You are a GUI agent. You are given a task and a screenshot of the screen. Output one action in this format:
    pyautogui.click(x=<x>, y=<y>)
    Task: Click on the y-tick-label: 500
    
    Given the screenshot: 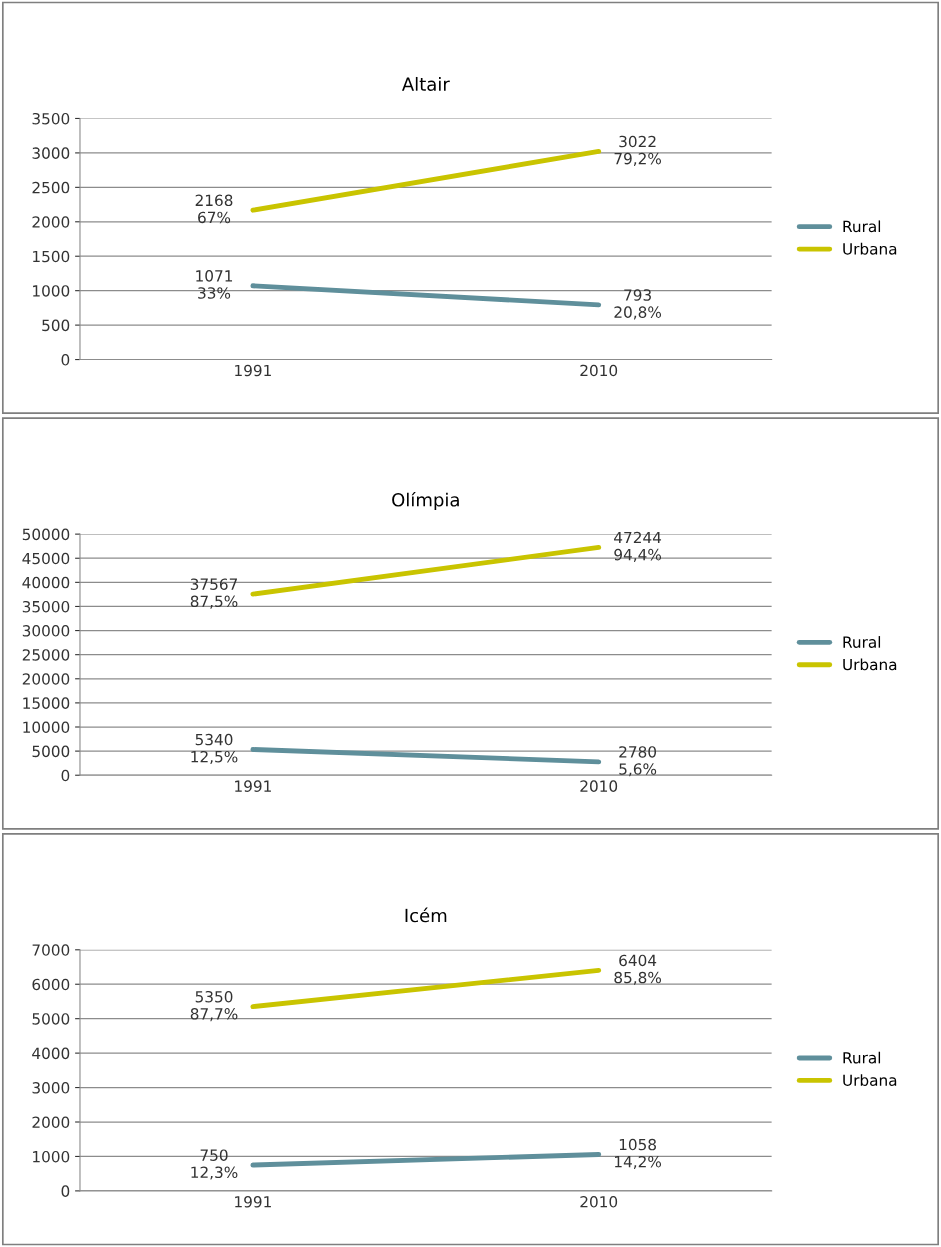 What is the action you would take?
    pyautogui.click(x=56, y=325)
    